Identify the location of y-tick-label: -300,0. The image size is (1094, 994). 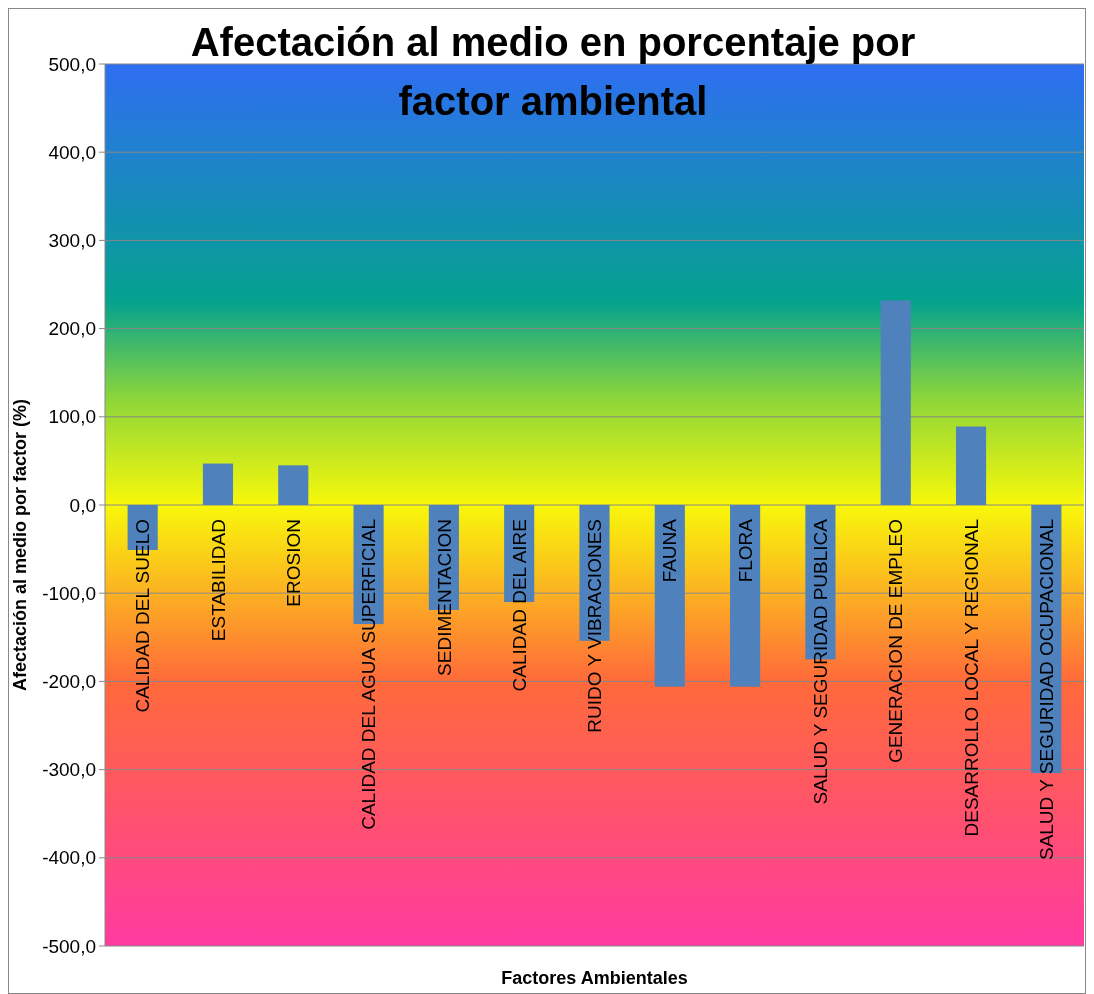
(69, 770).